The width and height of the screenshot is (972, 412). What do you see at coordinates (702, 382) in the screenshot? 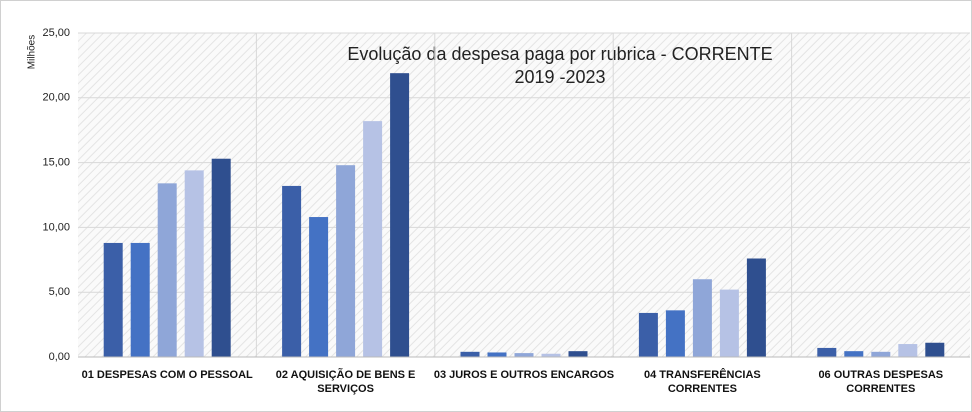
I see `x-tick-label: 04 TRANSFERÊNCIAS CORRENTES` at bounding box center [702, 382].